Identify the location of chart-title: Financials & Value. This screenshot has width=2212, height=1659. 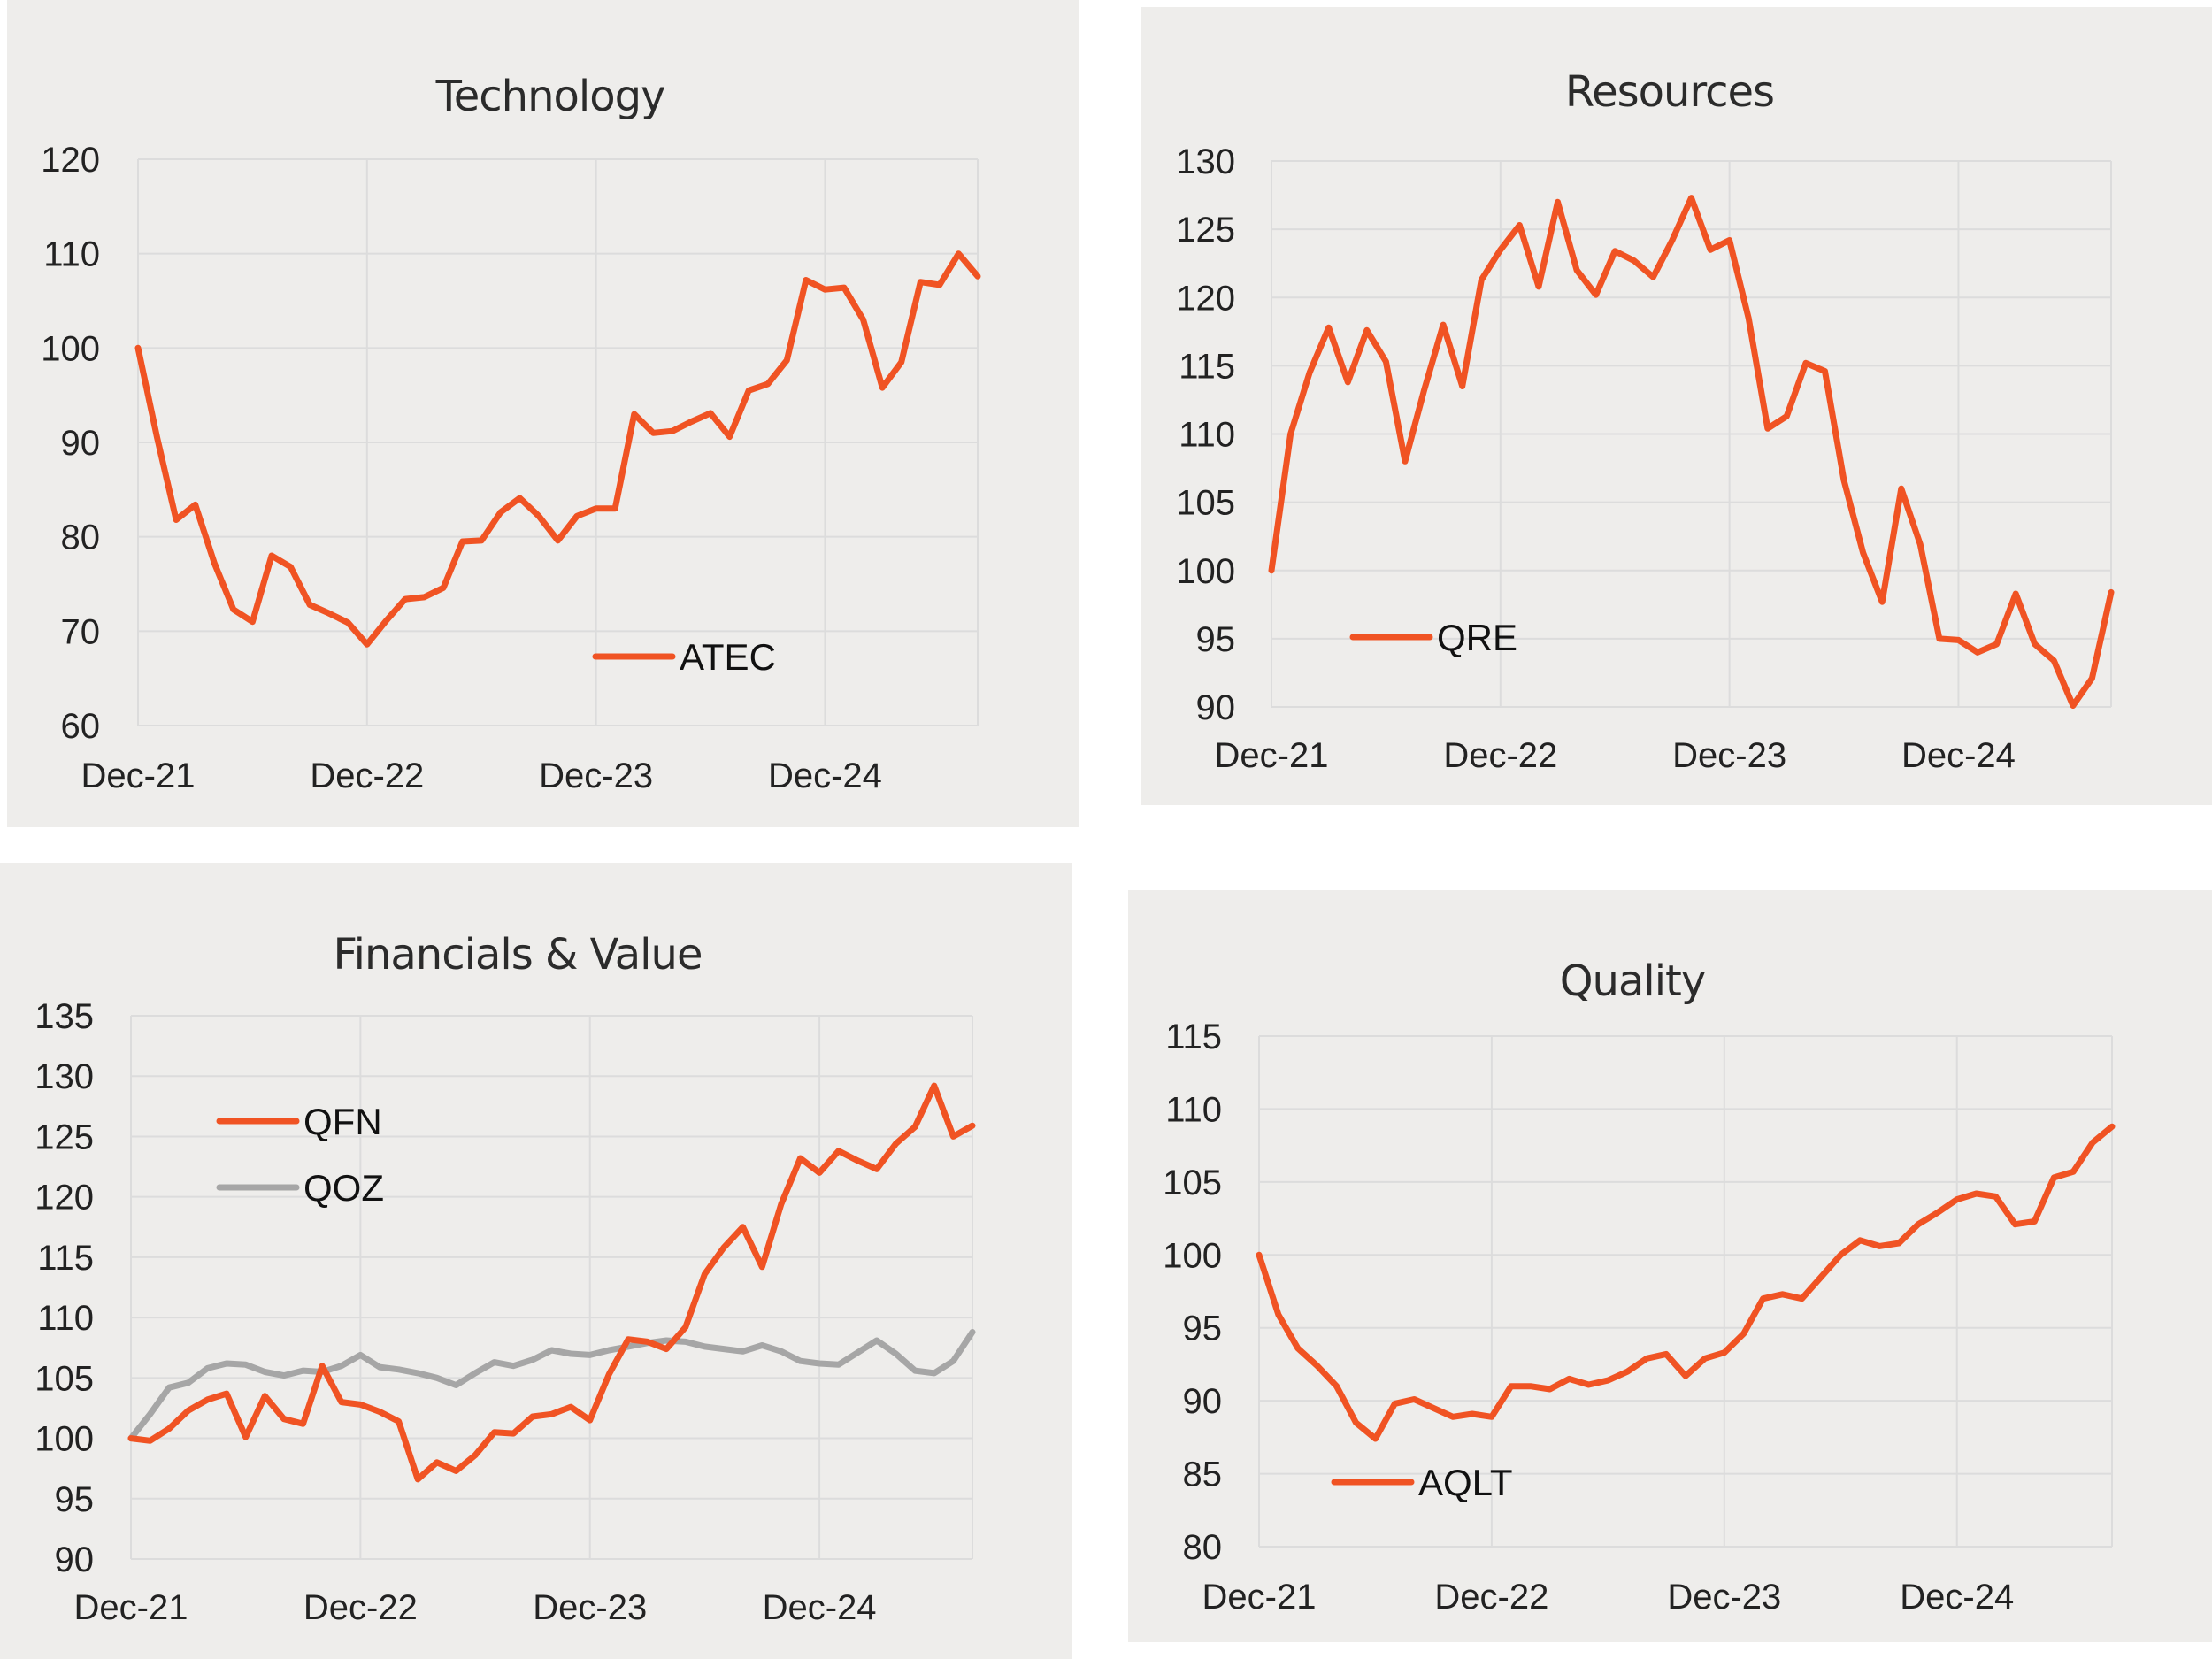
(519, 955).